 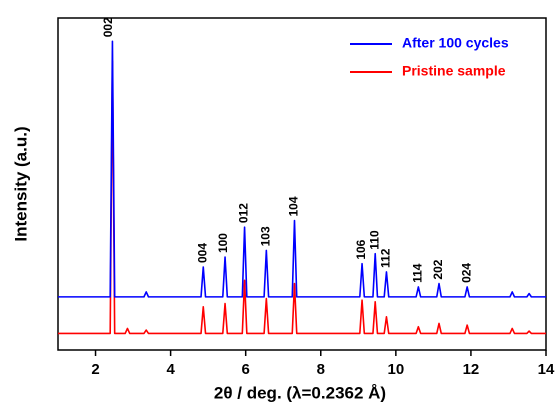 I want to click on peak-label: 106, so click(x=361, y=249).